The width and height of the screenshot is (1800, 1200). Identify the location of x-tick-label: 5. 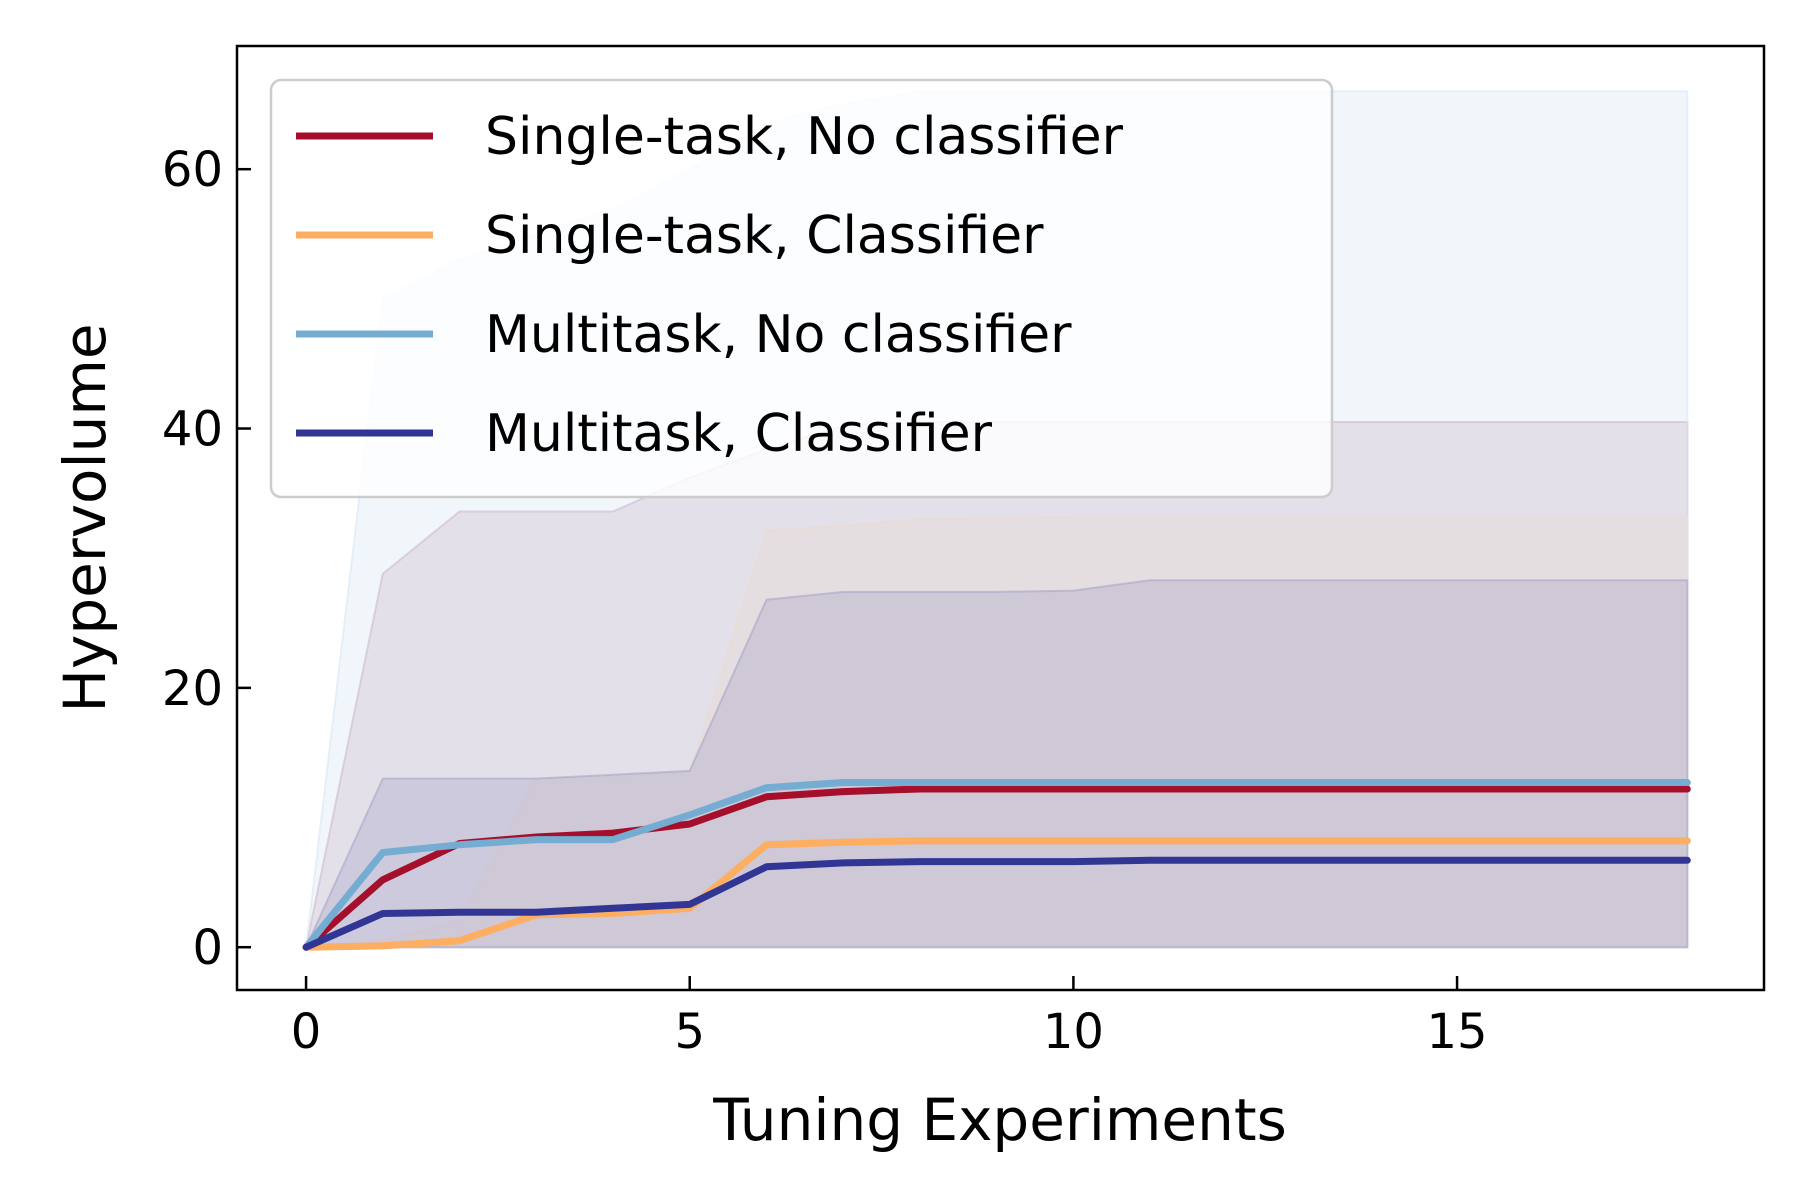
(689, 1032).